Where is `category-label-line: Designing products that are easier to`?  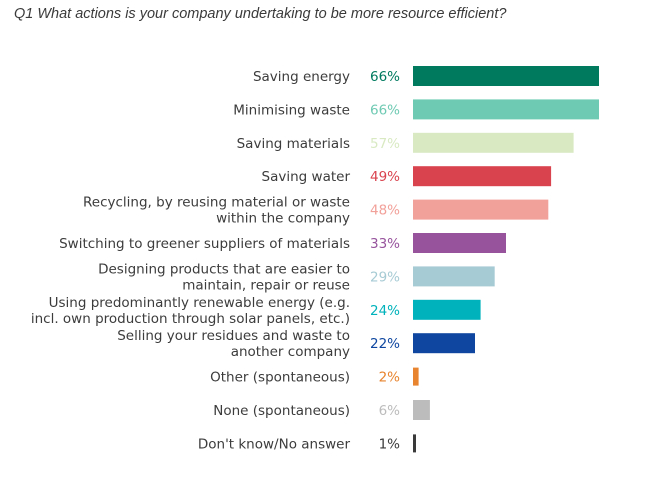 category-label-line: Designing products that are easier to is located at coordinates (224, 269).